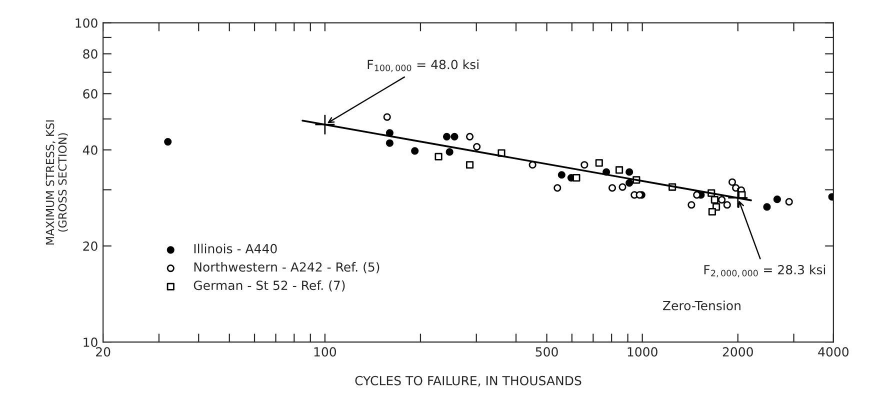 This screenshot has width=881, height=401. Describe the element at coordinates (468, 381) in the screenshot. I see `x-axis-title: CYCLES TO FAILURE, IN THOUSANDS` at that location.